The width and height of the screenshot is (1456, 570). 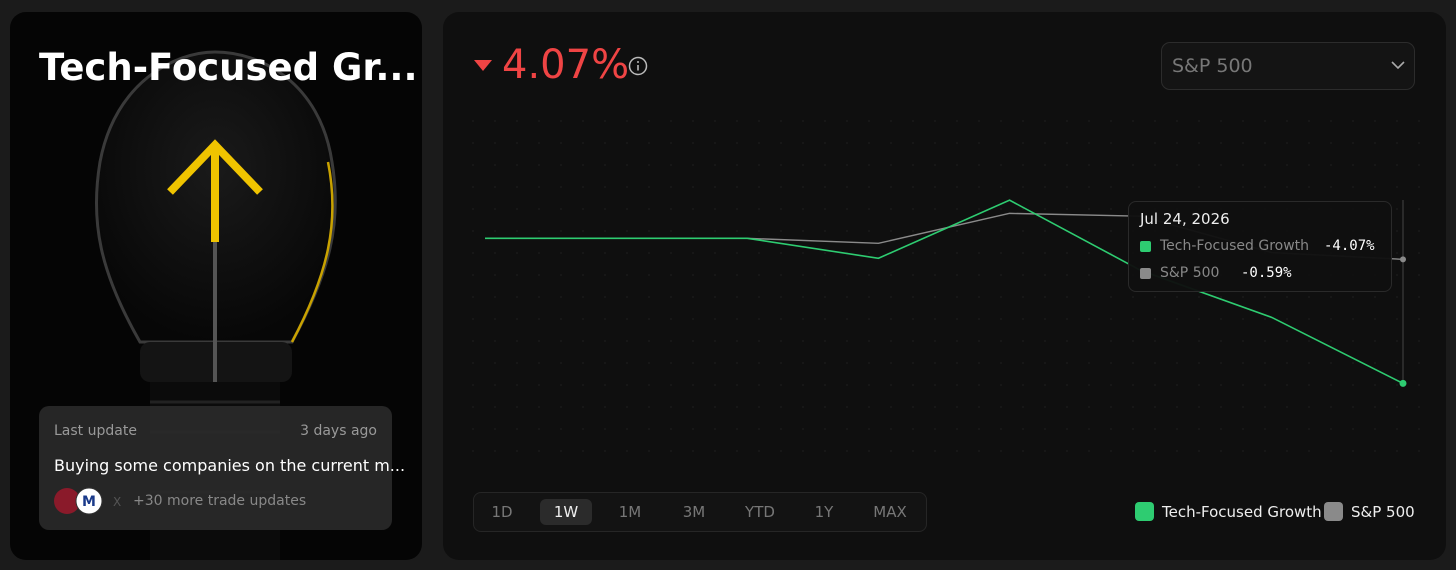 What do you see at coordinates (1288, 66) in the screenshot?
I see `benchmark-dropdown: S&P 500` at bounding box center [1288, 66].